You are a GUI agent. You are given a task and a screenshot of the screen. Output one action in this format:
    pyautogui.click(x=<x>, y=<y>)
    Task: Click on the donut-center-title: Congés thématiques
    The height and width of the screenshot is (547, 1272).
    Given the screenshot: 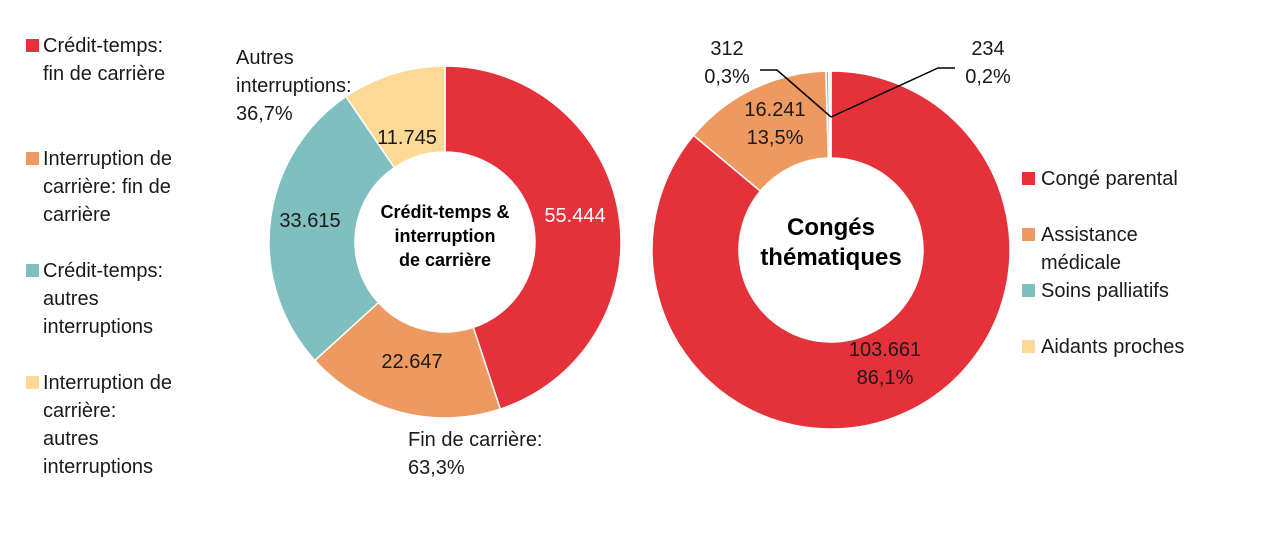 What is the action you would take?
    pyautogui.click(x=830, y=242)
    